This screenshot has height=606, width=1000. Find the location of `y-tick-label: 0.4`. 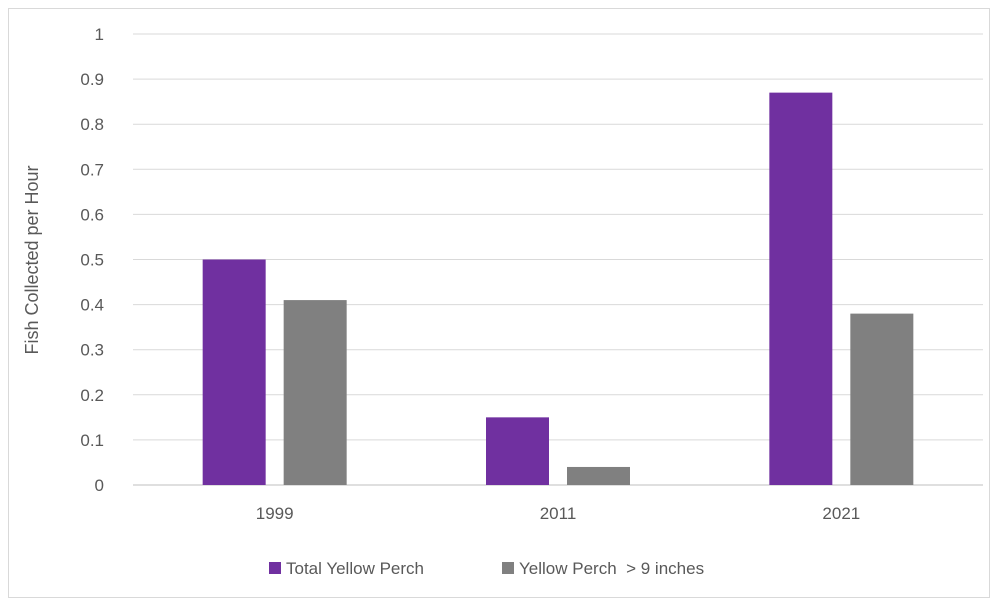

y-tick-label: 0.4 is located at coordinates (92, 305).